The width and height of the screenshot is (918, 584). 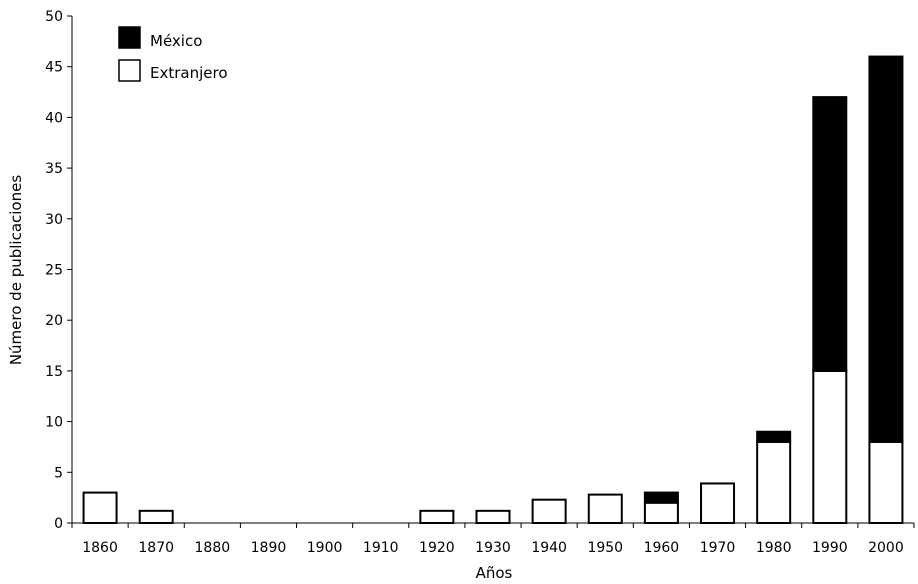 I want to click on x-axis-title: Años, so click(x=494, y=573).